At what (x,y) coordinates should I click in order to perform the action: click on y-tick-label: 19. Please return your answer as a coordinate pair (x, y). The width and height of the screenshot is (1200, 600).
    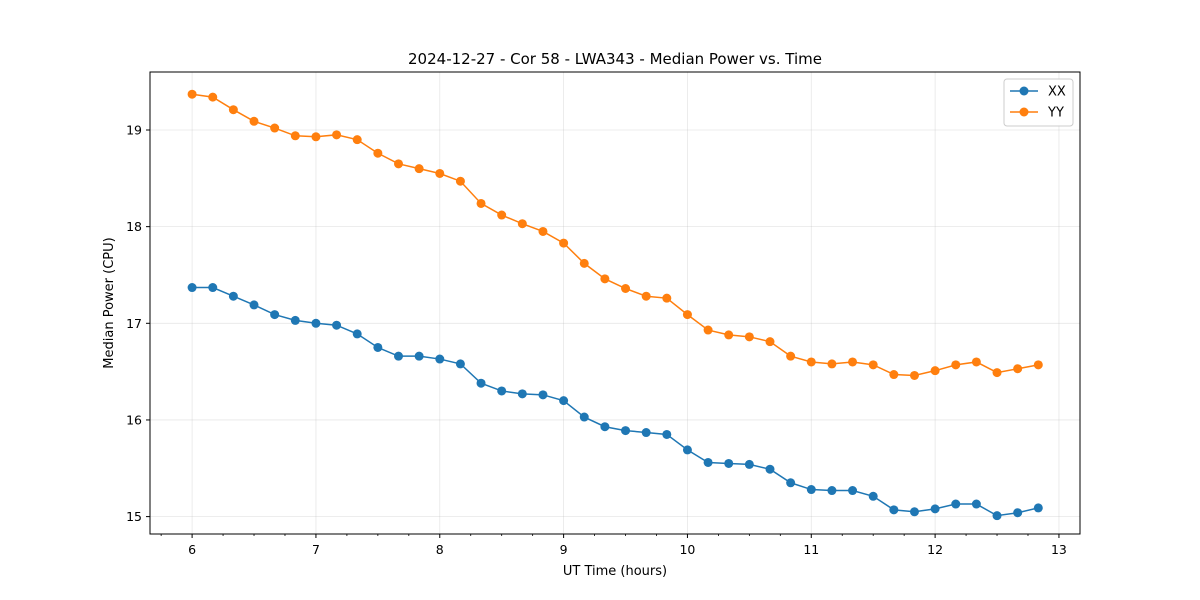
    Looking at the image, I should click on (134, 129).